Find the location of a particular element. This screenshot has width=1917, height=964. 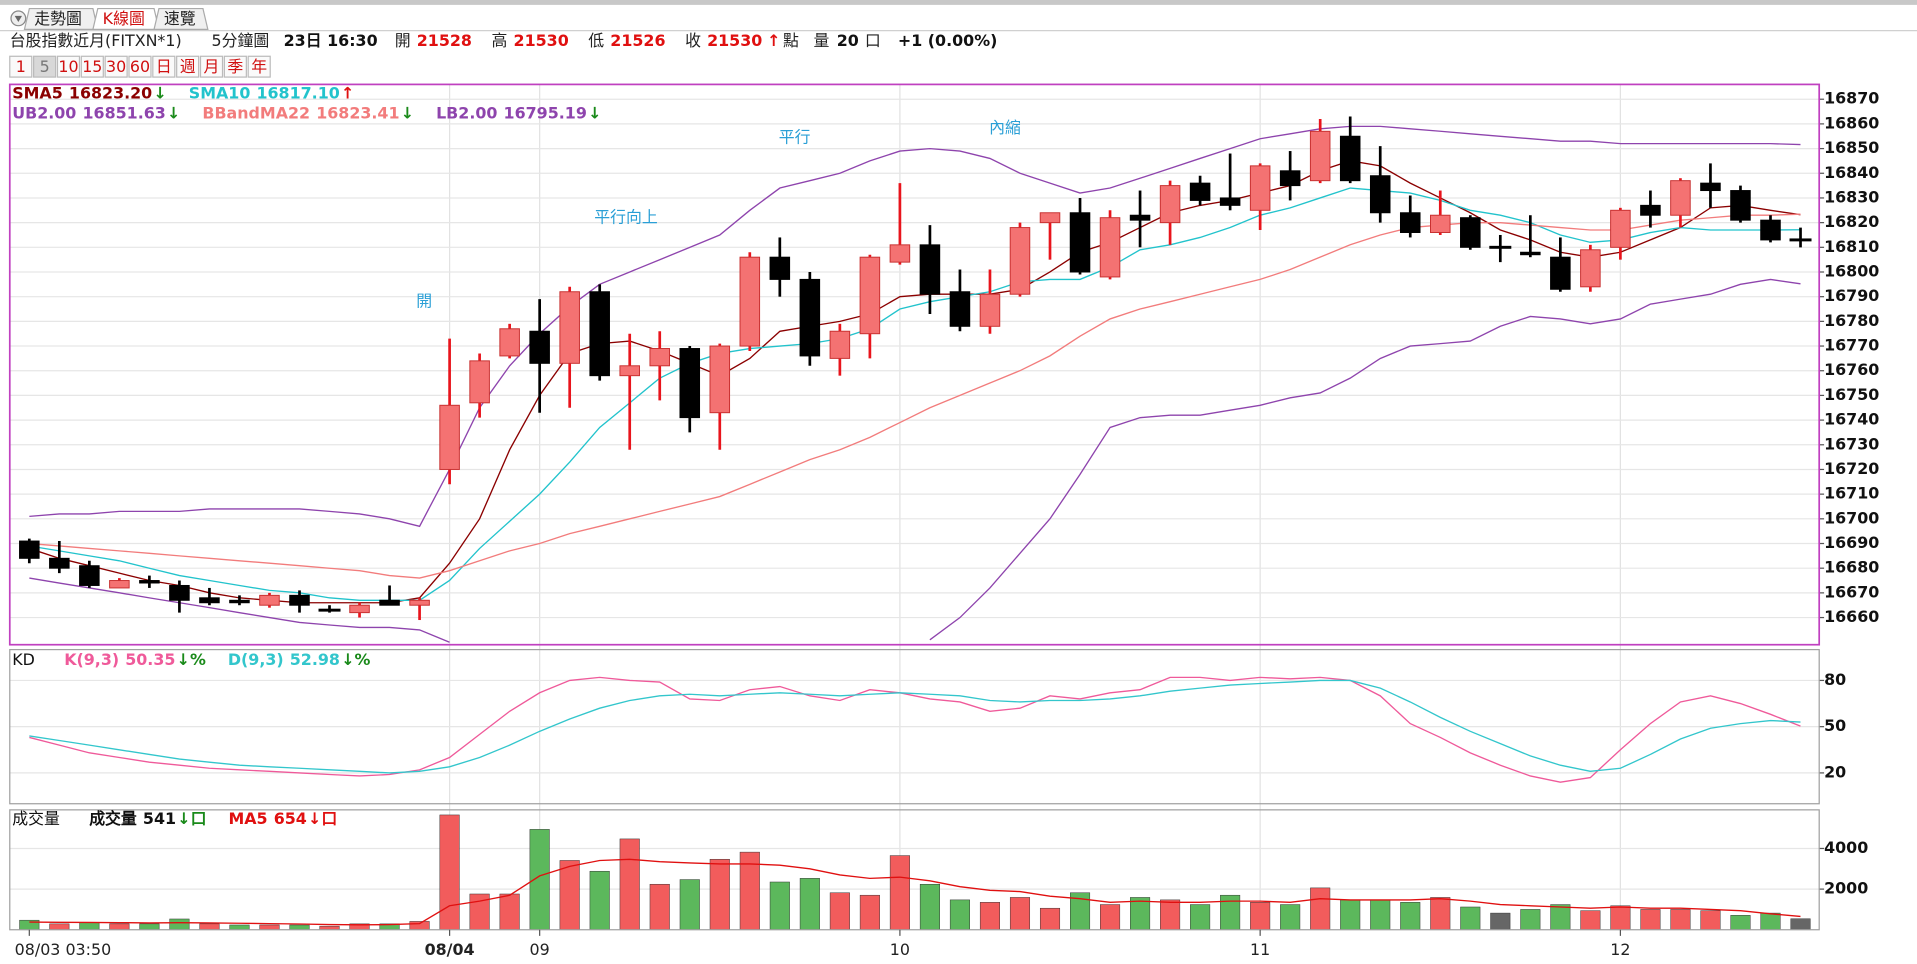

tab-label: 速覽 is located at coordinates (180, 18).